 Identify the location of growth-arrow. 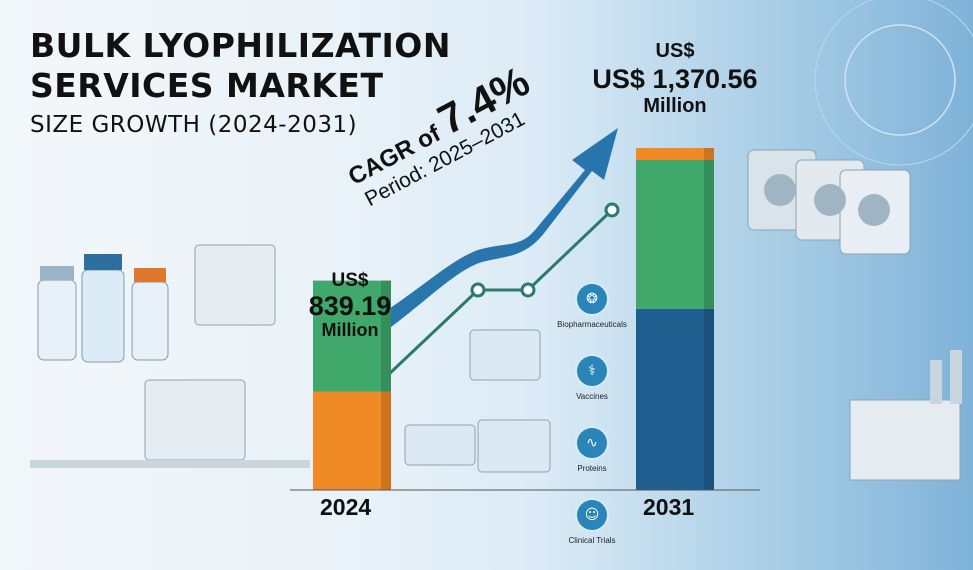
(495, 231).